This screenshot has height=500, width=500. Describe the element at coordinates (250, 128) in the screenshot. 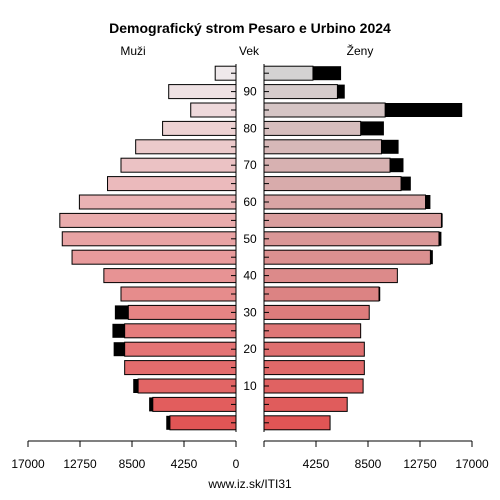

I see `age-tick-label: 80` at that location.